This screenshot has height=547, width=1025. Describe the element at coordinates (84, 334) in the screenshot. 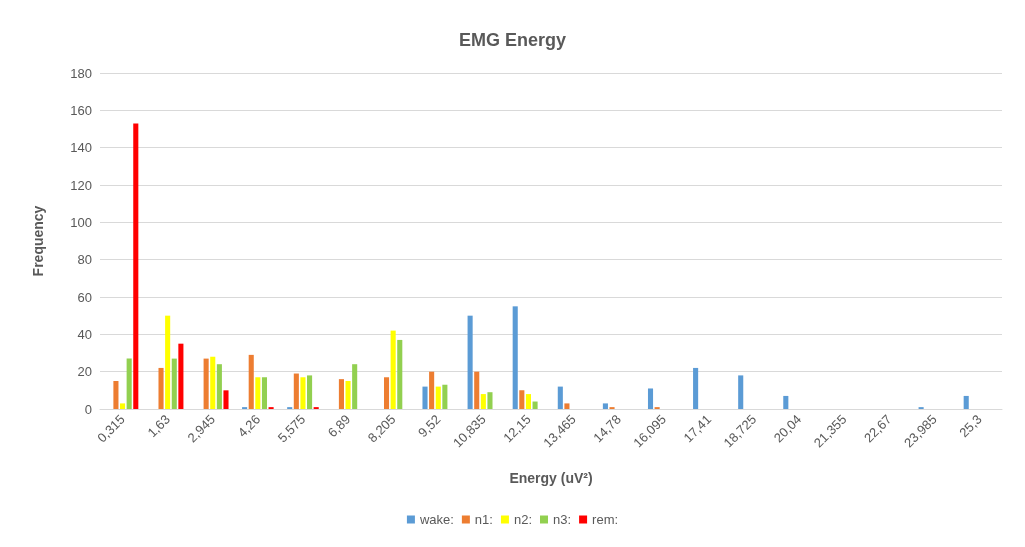

I see `y-tick-label: 40` at that location.